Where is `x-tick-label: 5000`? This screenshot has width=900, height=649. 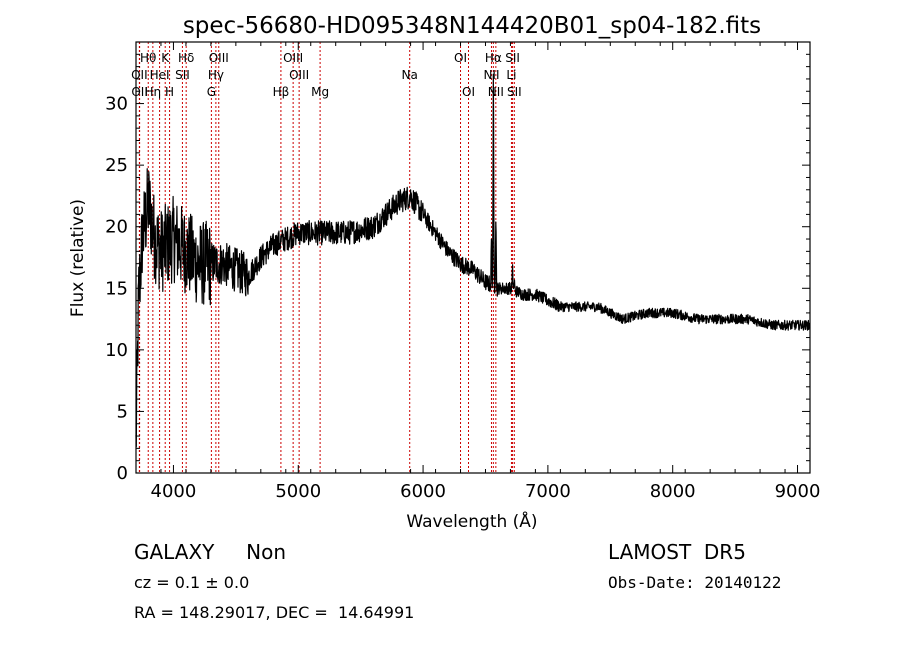 x-tick-label: 5000 is located at coordinates (298, 491).